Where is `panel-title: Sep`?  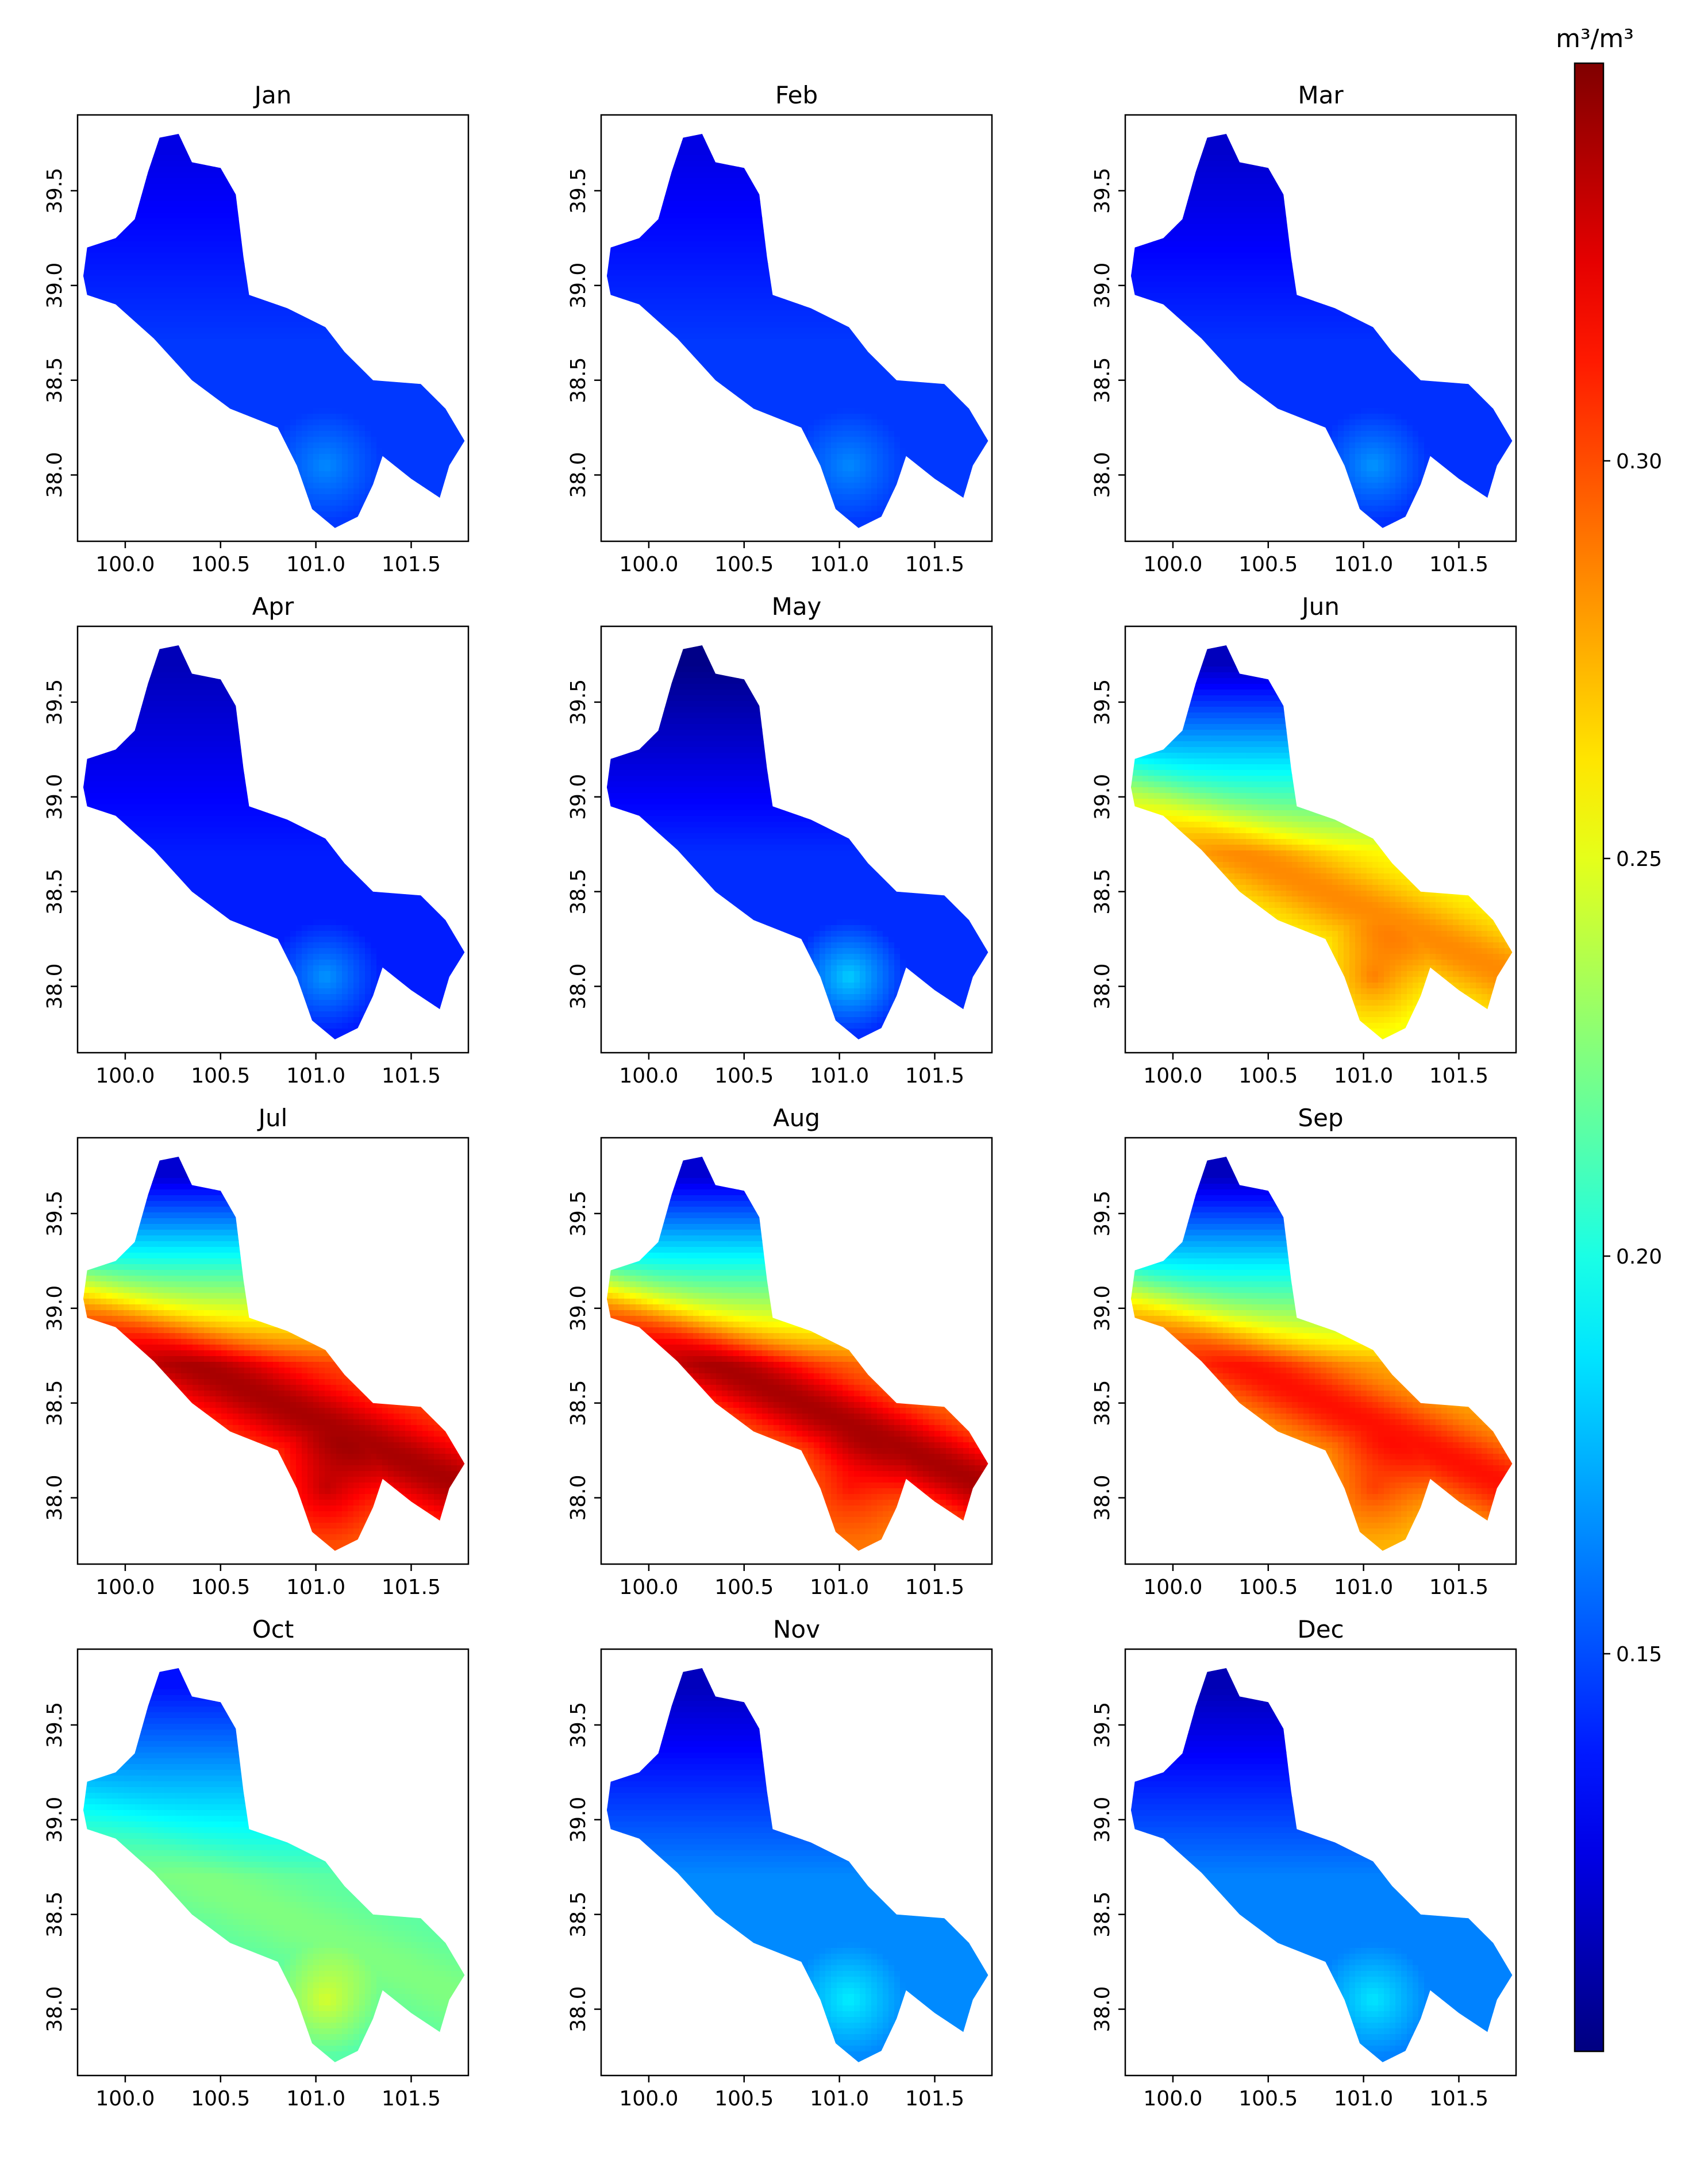
panel-title: Sep is located at coordinates (1320, 1118).